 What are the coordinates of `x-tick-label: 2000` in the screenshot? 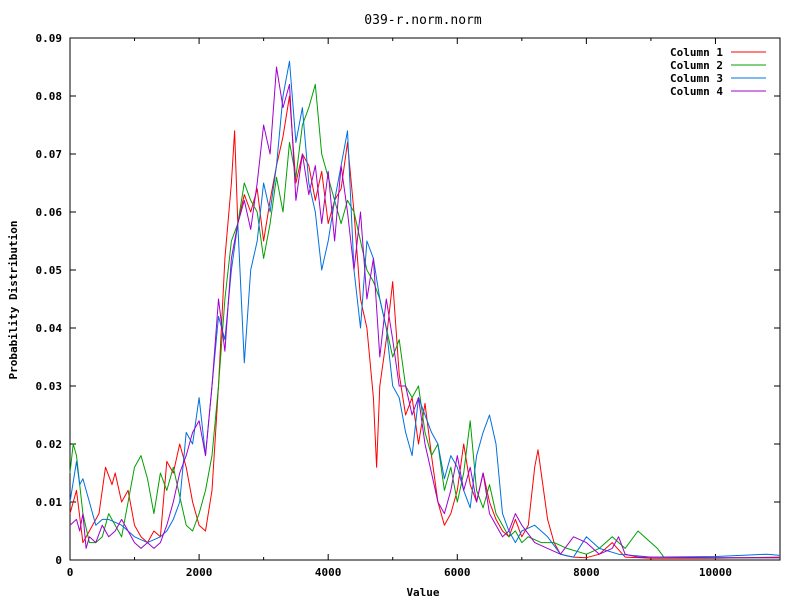 It's located at (199, 572).